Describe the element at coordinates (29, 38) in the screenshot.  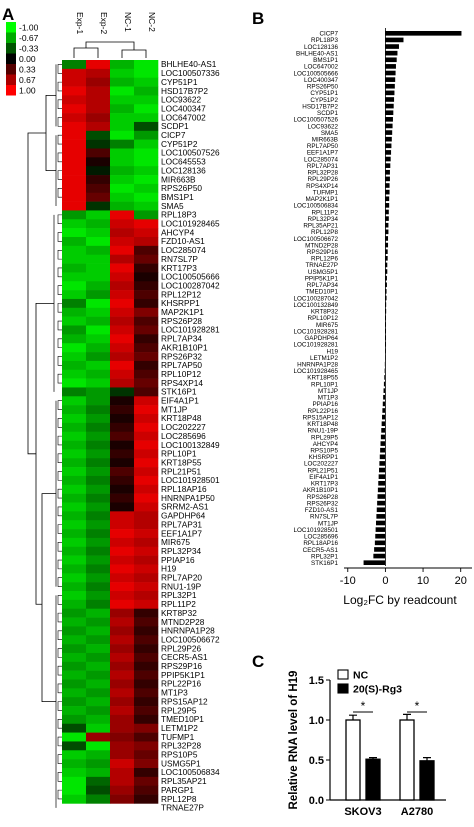
I see `scale-label: -0.67` at that location.